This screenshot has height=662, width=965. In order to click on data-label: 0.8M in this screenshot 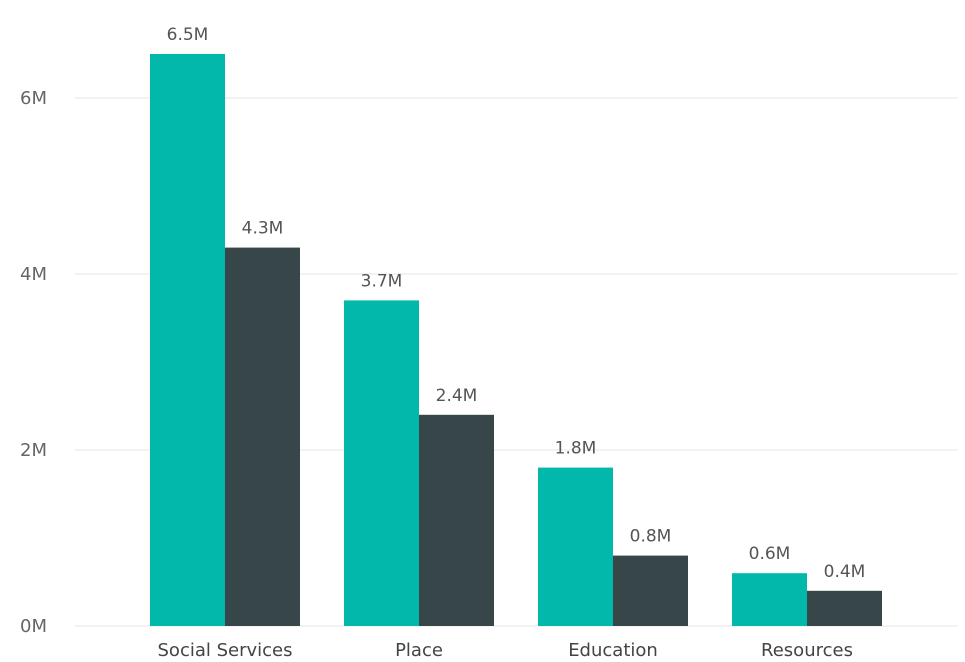, I will do `click(651, 537)`.